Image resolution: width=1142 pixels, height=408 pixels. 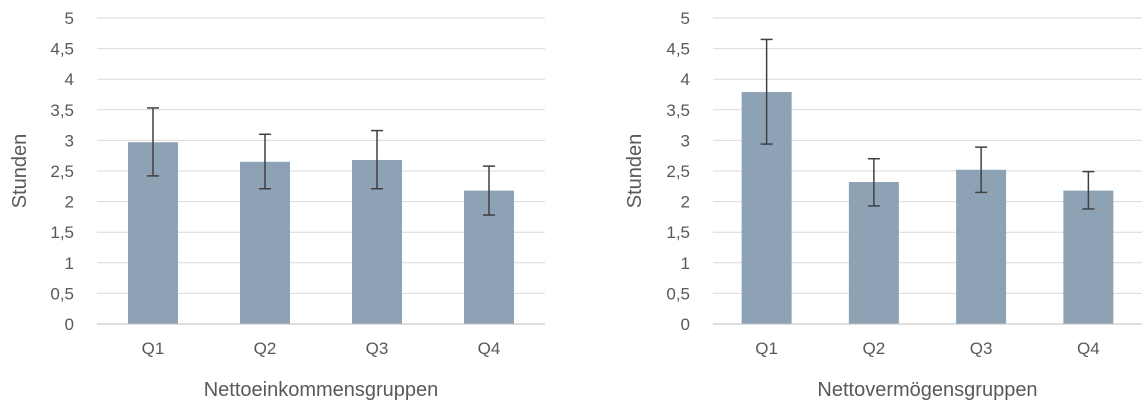 What do you see at coordinates (981, 246) in the screenshot?
I see `bar-q3` at bounding box center [981, 246].